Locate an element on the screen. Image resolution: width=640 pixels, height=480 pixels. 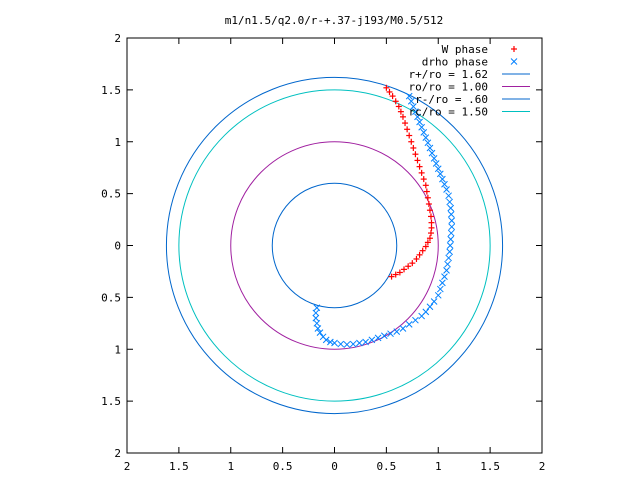
legend-label: r+/ro = 1.62 is located at coordinates (448, 74).